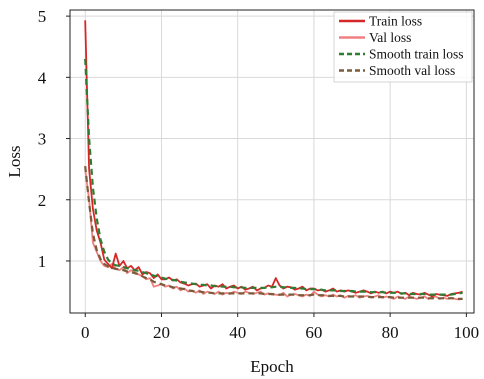 The image size is (484, 379). What do you see at coordinates (280, 327) in the screenshot?
I see `x-axis-ticks: 0 20 40 60 80 100` at bounding box center [280, 327].